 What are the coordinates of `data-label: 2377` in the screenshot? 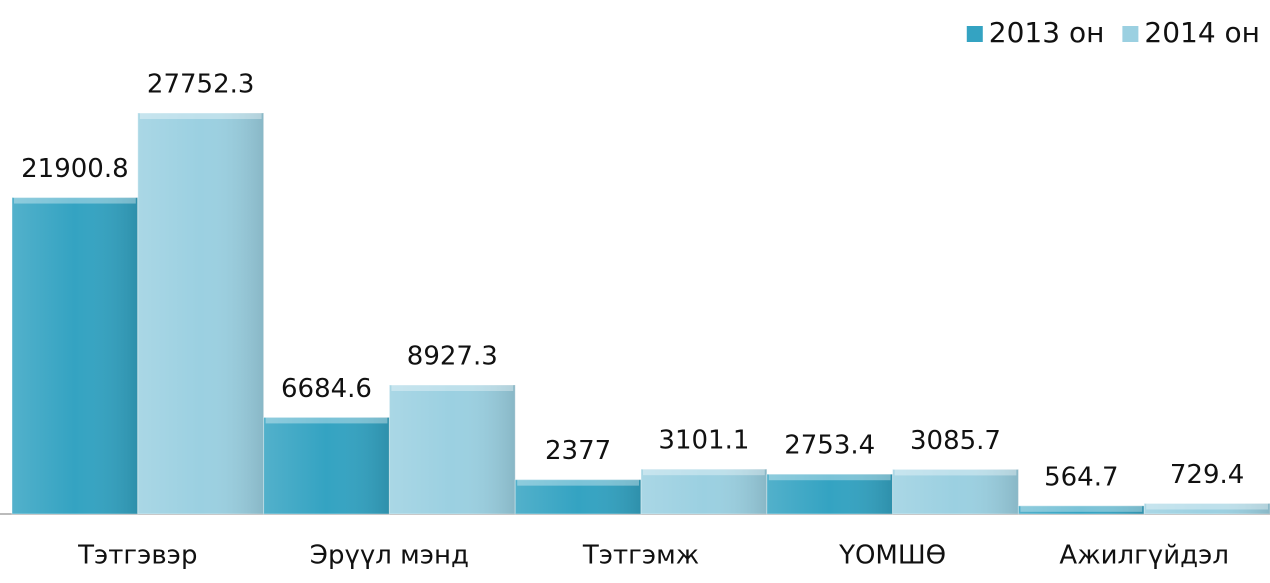 It's located at (578, 451).